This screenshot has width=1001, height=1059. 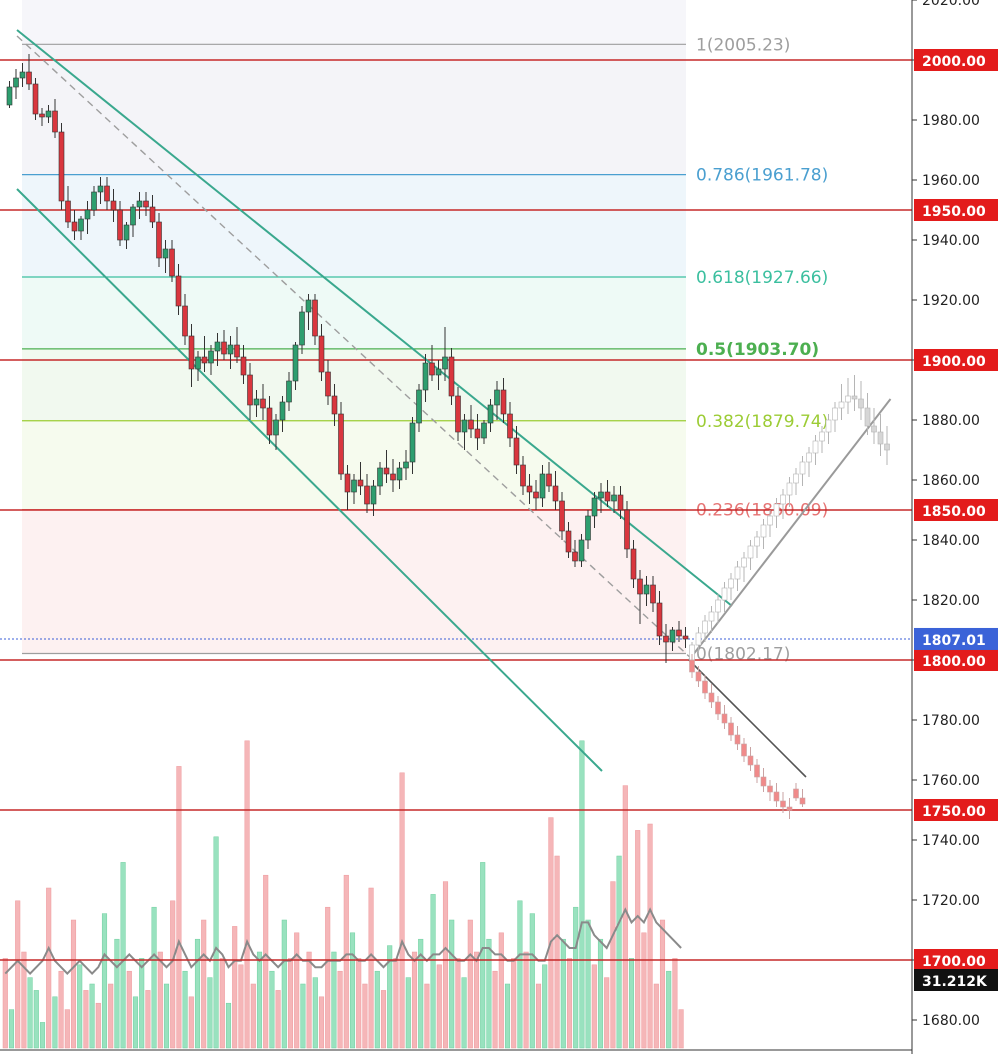 What do you see at coordinates (954, 641) in the screenshot?
I see `current-price-badge-text: 1807.01` at bounding box center [954, 641].